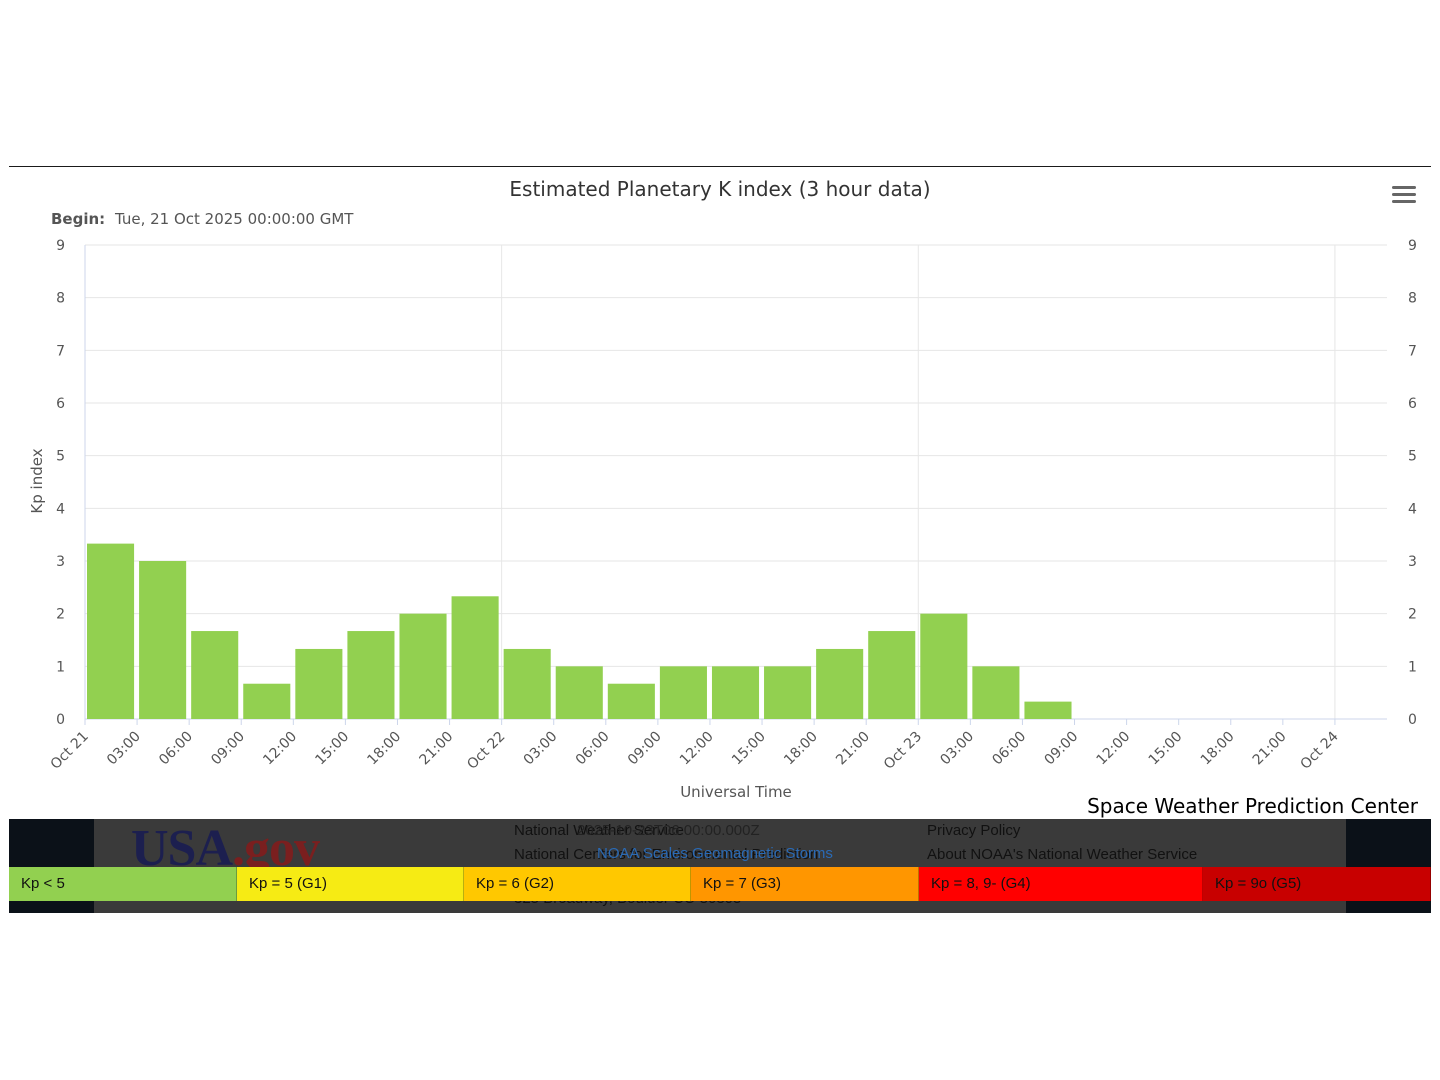 Image resolution: width=1440 pixels, height=1080 pixels. I want to click on chart-subtitle: Begin: Tue, 21 Oct 2025 00:00:00 GMT, so click(202, 219).